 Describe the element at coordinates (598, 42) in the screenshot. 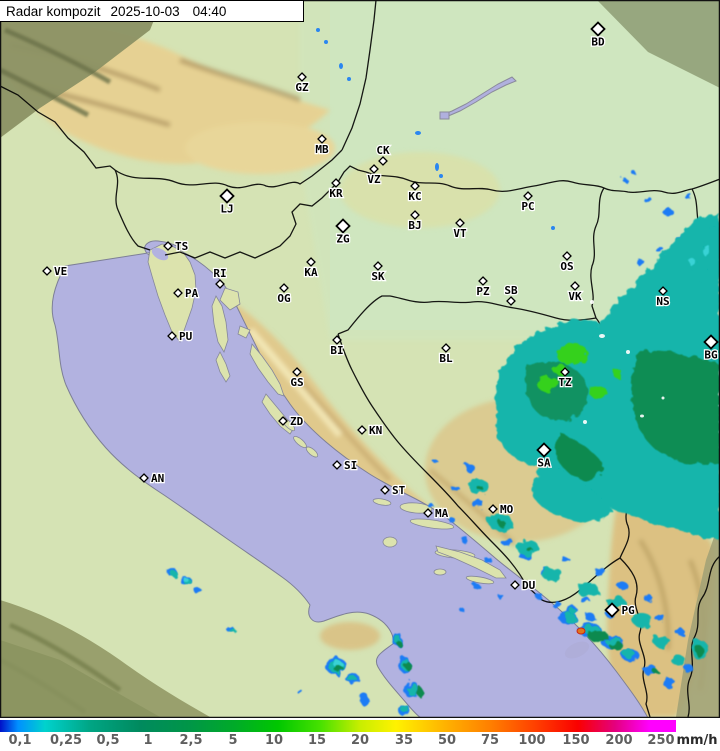

I see `city-label: BD` at that location.